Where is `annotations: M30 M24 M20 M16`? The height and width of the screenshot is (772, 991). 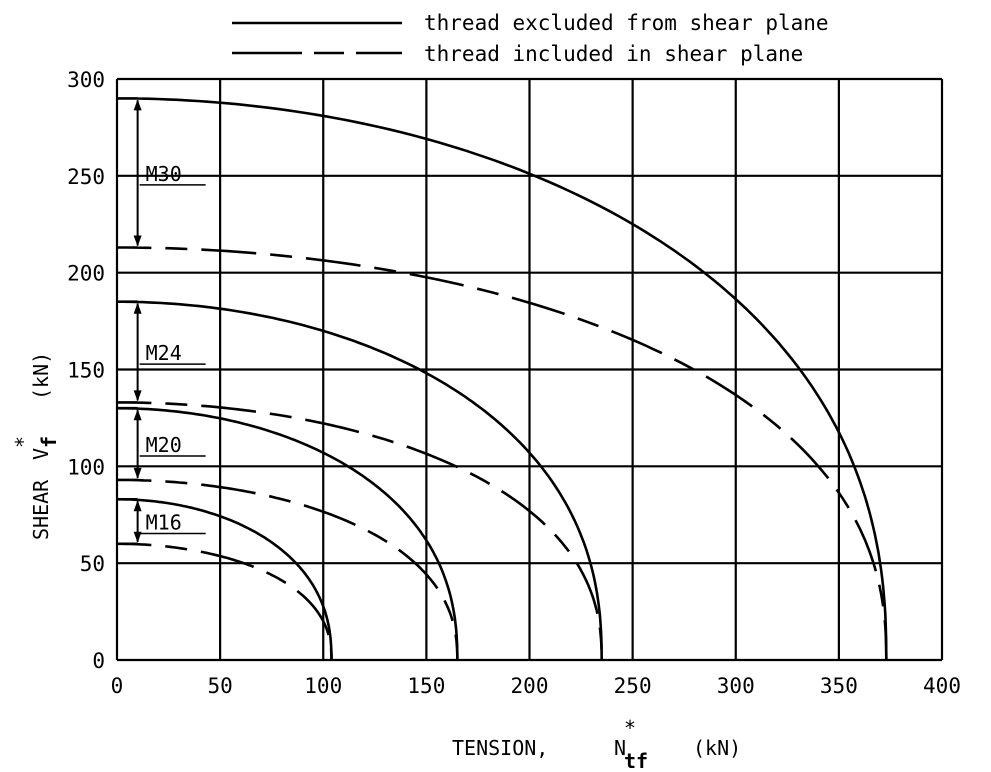 annotations: M30 M24 M20 M16 is located at coordinates (169, 321).